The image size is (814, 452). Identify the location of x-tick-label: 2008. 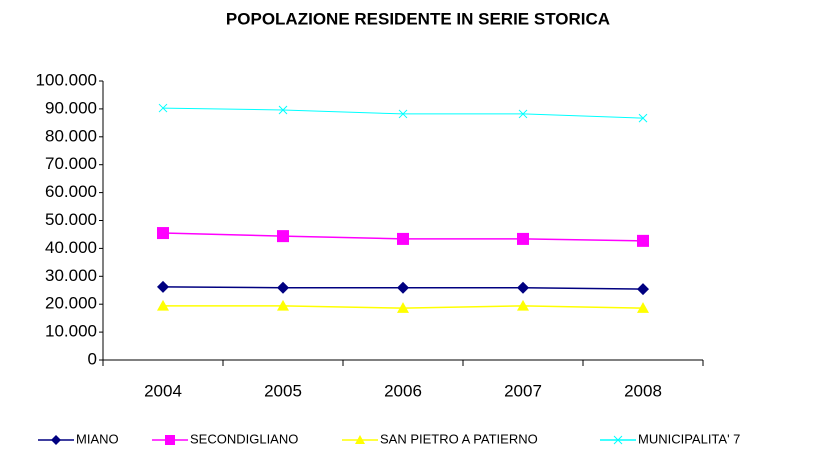
(643, 390).